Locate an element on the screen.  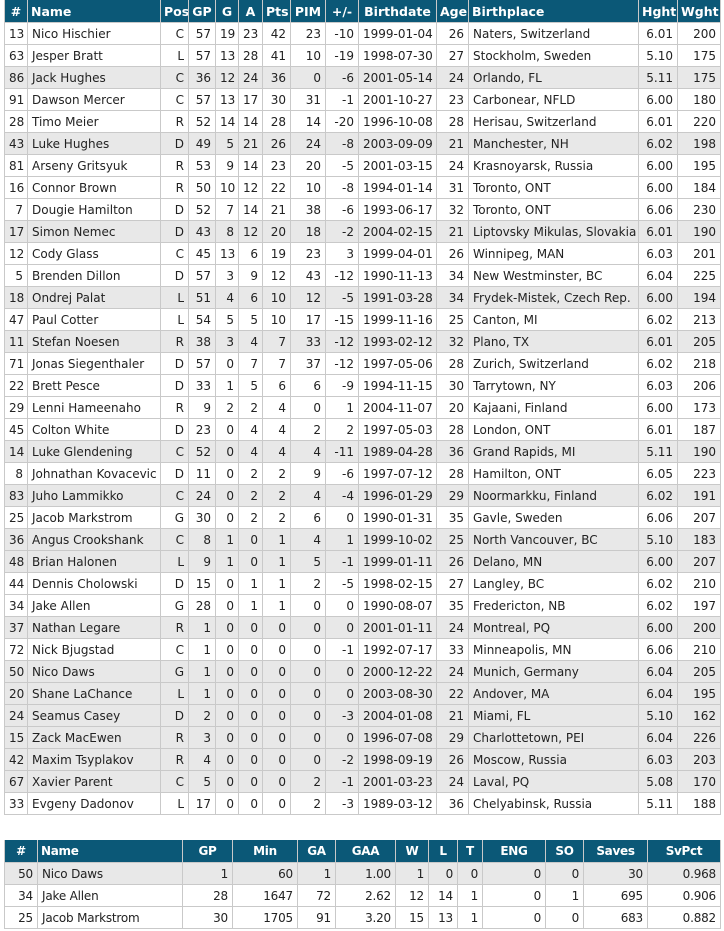
column-header-t: T is located at coordinates (470, 851).